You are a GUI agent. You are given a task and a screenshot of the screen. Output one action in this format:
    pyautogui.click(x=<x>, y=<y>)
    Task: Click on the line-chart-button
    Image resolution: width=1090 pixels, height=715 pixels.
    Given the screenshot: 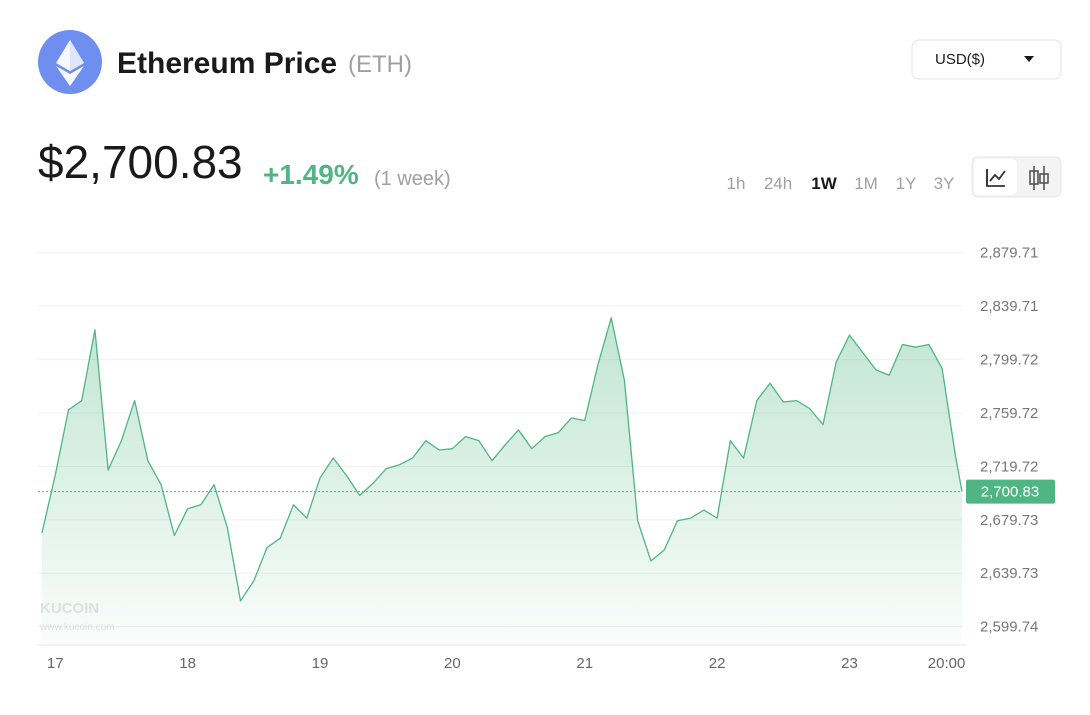 What is the action you would take?
    pyautogui.click(x=995, y=177)
    